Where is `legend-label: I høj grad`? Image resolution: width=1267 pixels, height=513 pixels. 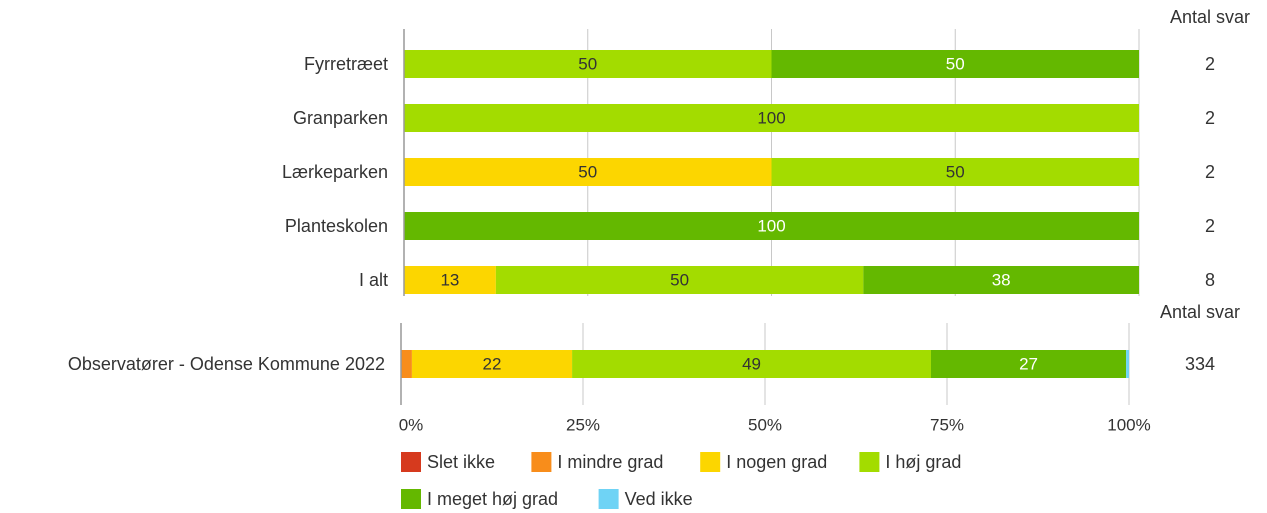 legend-label: I høj grad is located at coordinates (923, 462).